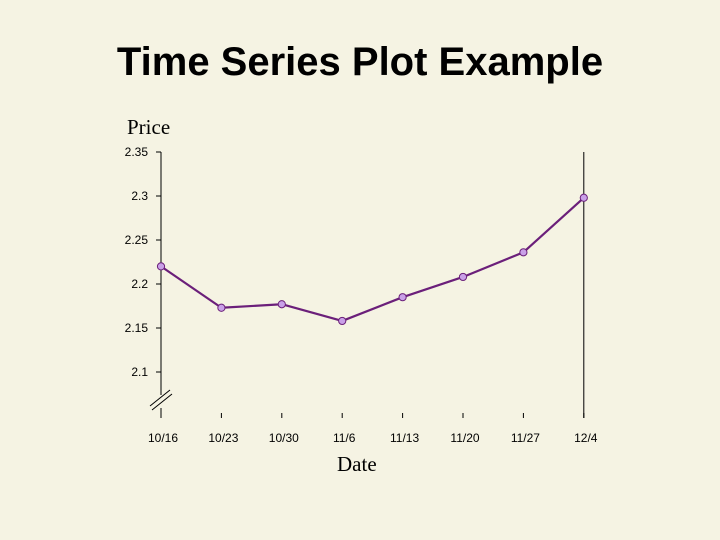  I want to click on slide-title: Time Series Plot Example, so click(360, 62).